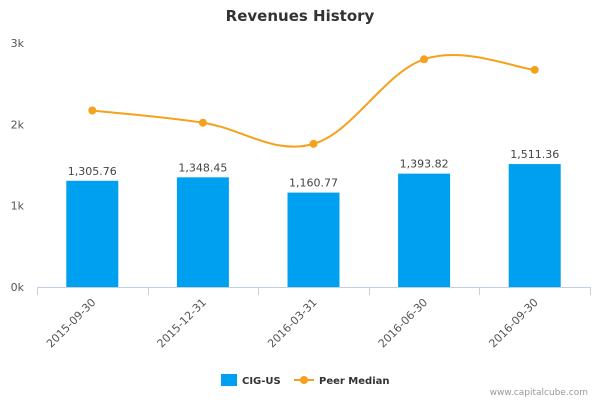 The image size is (600, 400). I want to click on legend-item-peer-median: Peer Median, so click(342, 381).